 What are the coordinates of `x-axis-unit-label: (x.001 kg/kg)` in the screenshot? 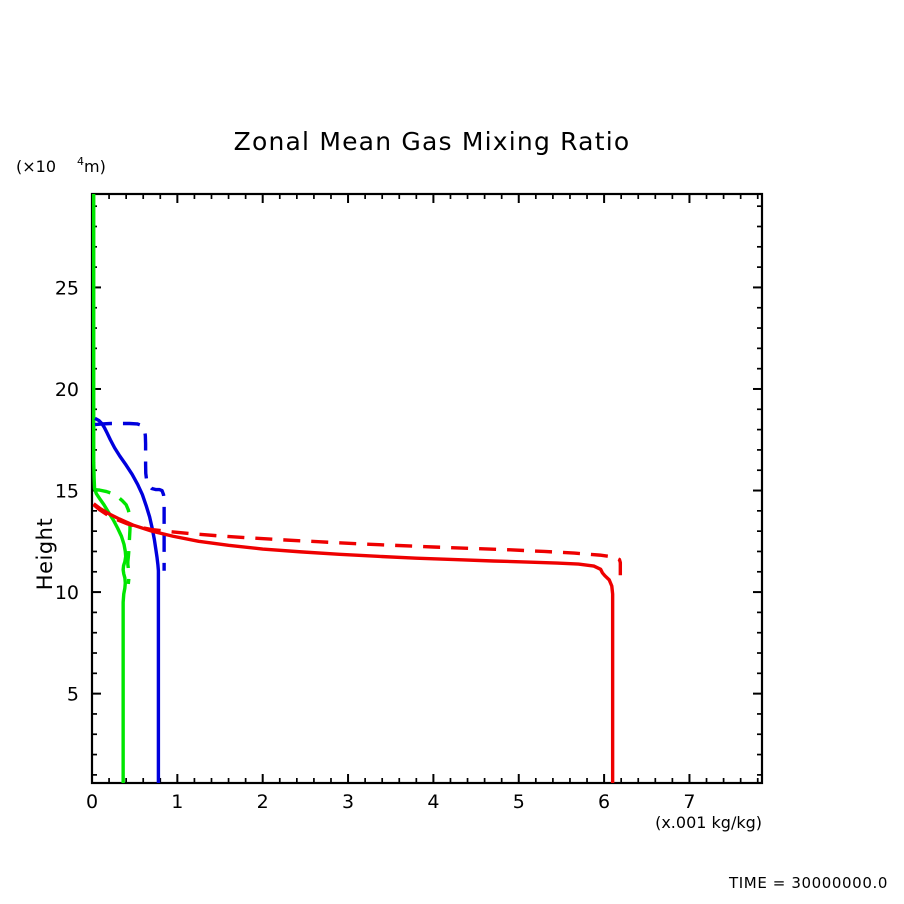 It's located at (708, 822).